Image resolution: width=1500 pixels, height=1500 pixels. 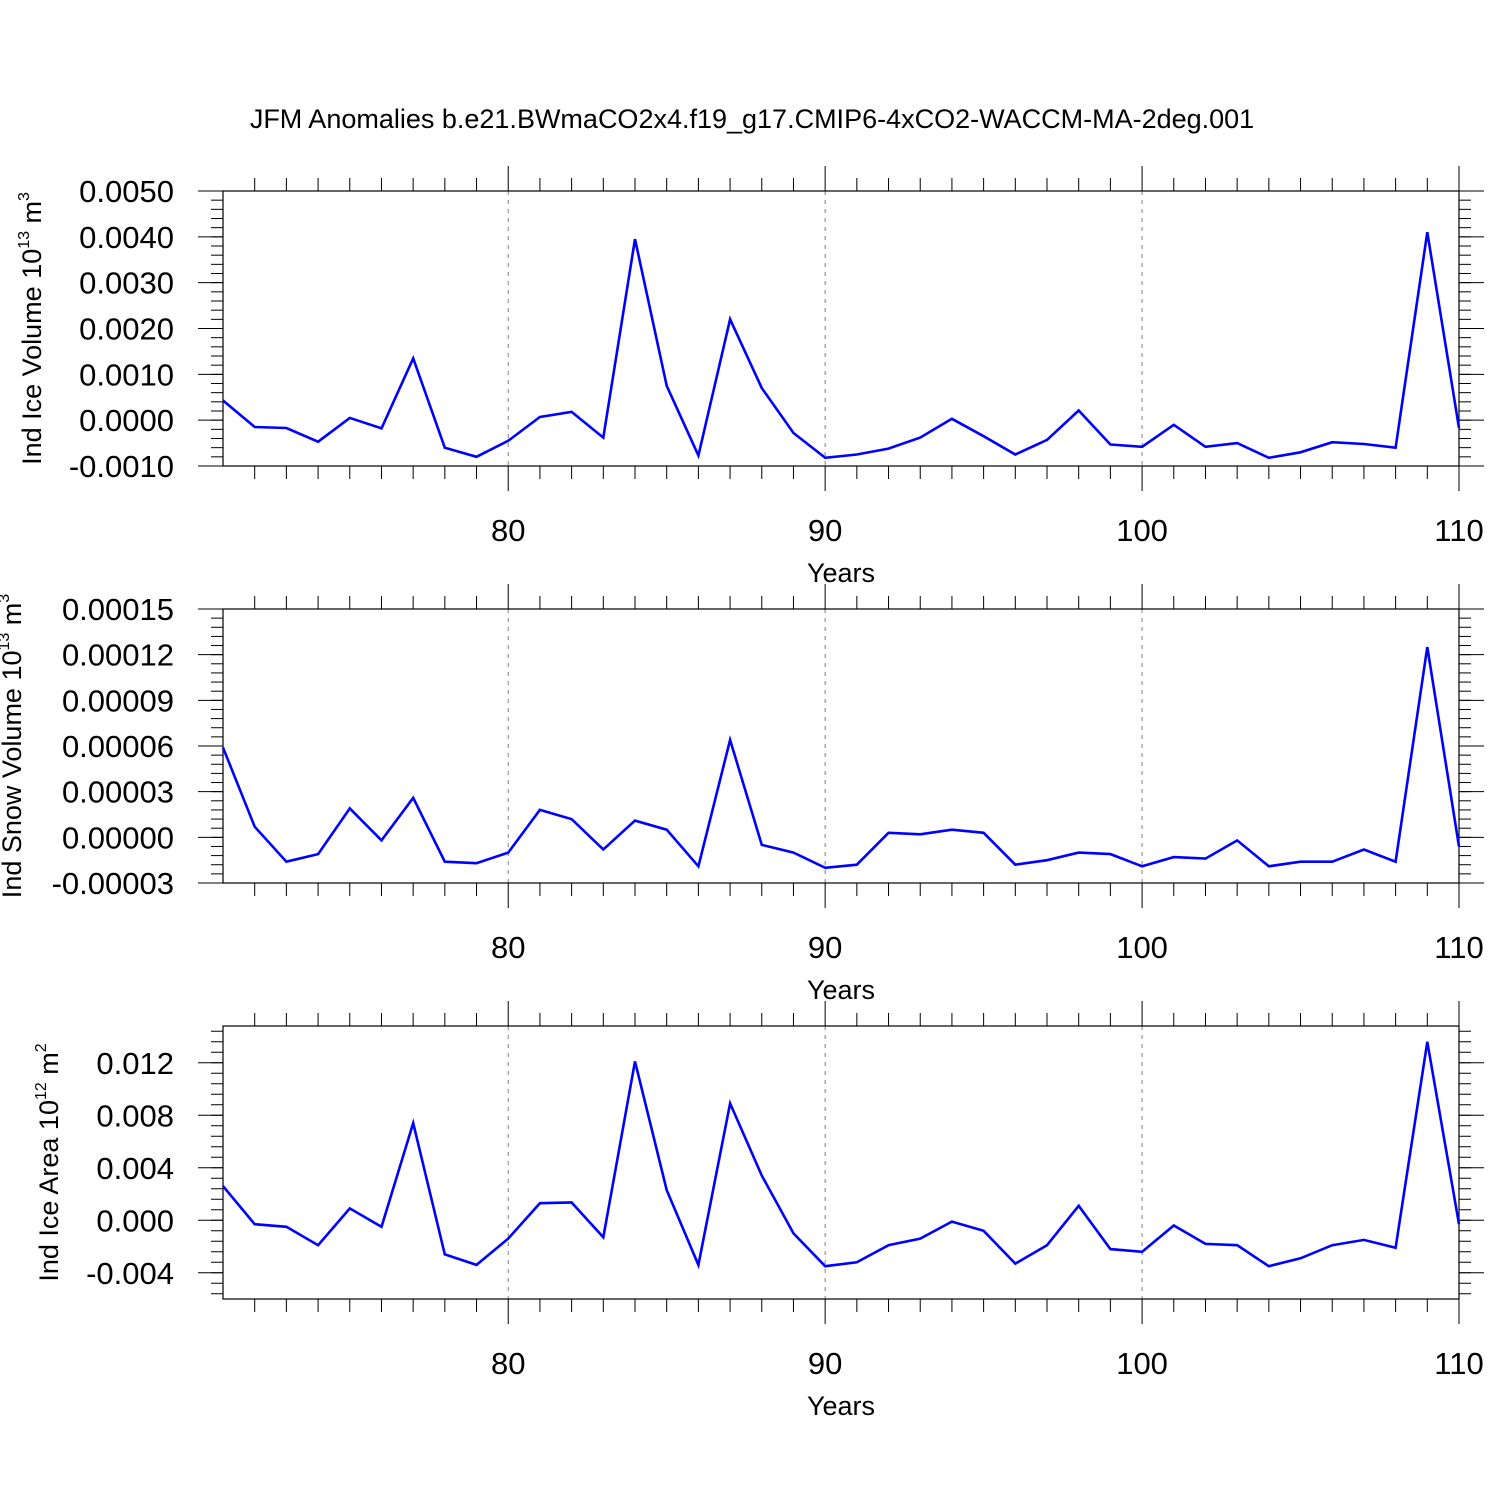 I want to click on y-axis-label: Ind Snow Volume 1013 m3, so click(x=13, y=746).